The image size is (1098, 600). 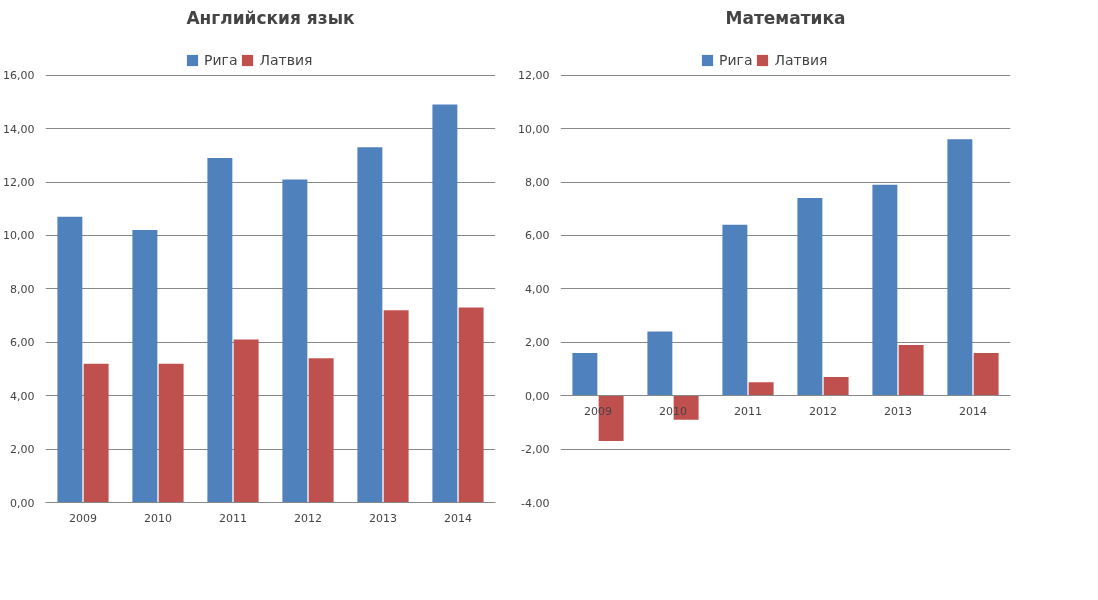 I want to click on y-tick-label: 16,00, so click(x=19, y=76).